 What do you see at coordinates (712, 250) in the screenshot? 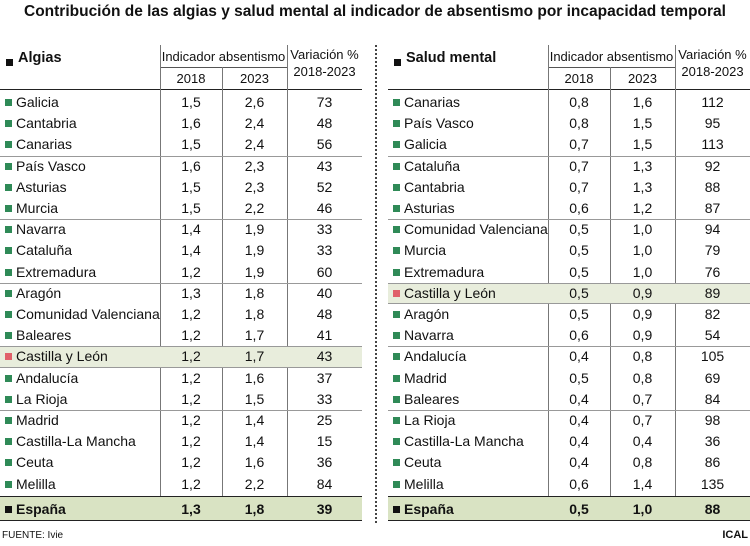
I see `row-value: 79` at bounding box center [712, 250].